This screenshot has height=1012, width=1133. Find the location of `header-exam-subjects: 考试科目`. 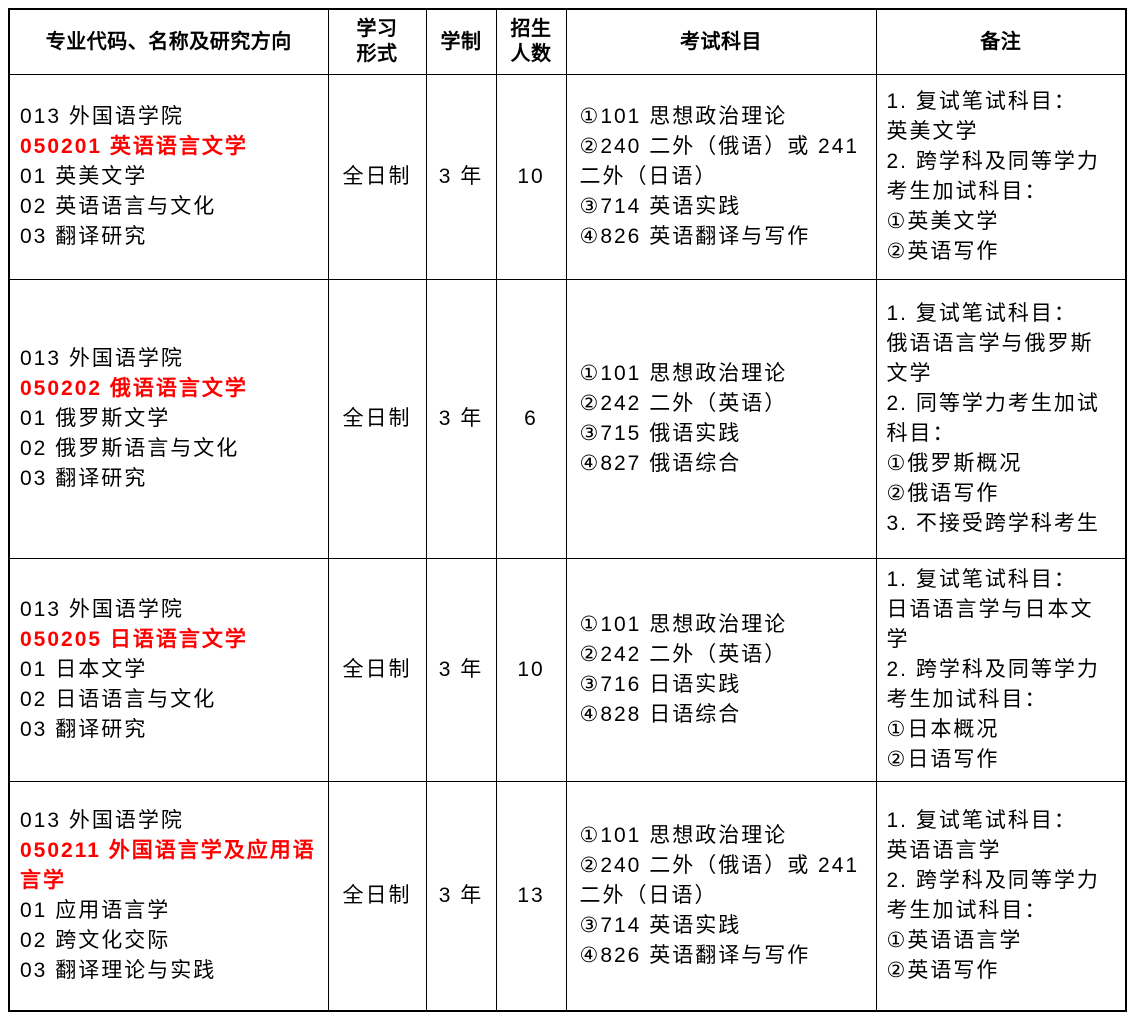

header-exam-subjects: 考试科目 is located at coordinates (721, 41).